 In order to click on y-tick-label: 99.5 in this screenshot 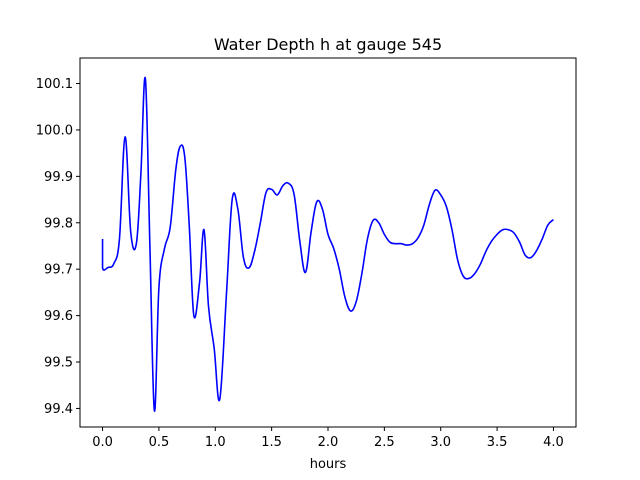, I will do `click(58, 363)`.